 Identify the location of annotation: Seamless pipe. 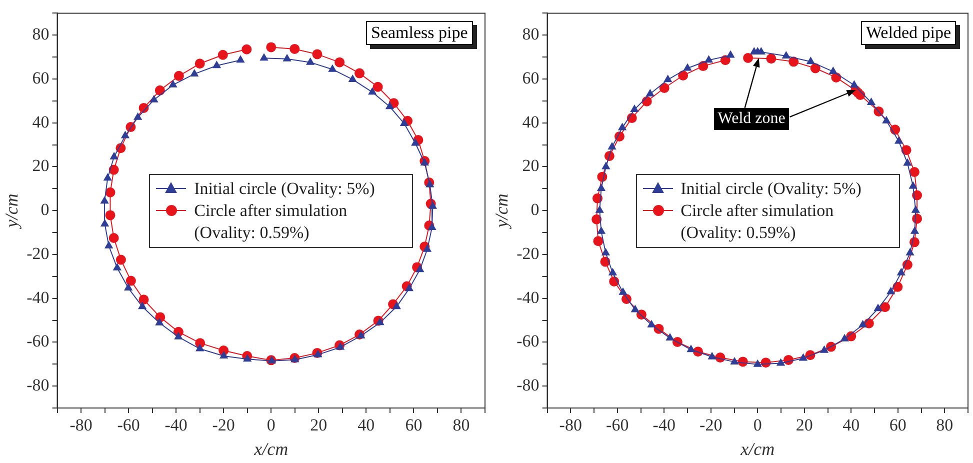
(419, 33).